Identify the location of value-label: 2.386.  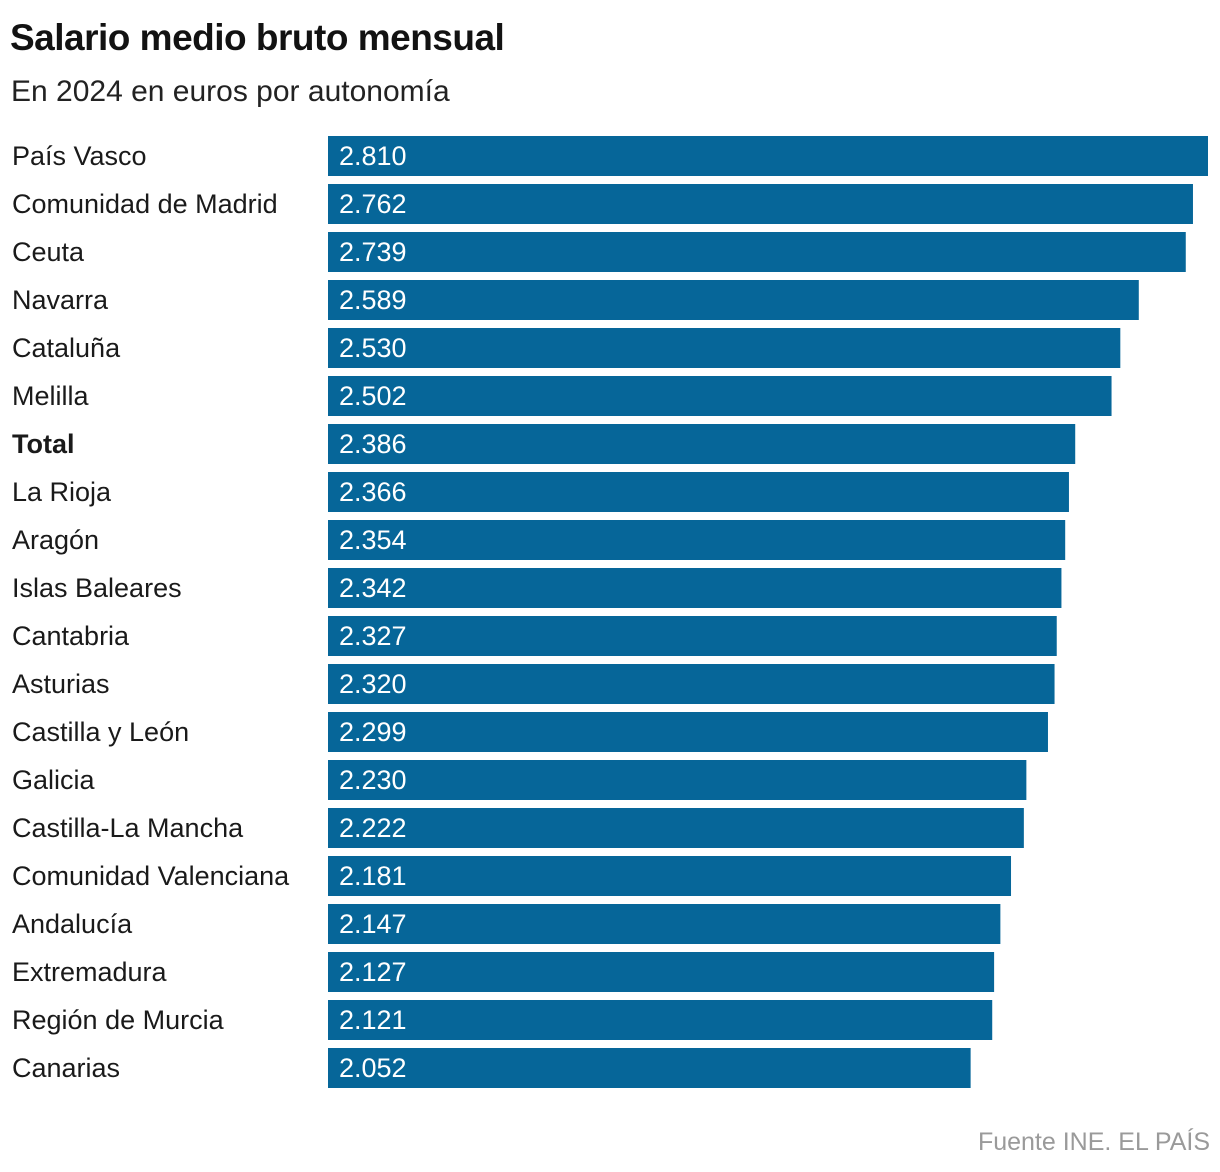
(373, 444).